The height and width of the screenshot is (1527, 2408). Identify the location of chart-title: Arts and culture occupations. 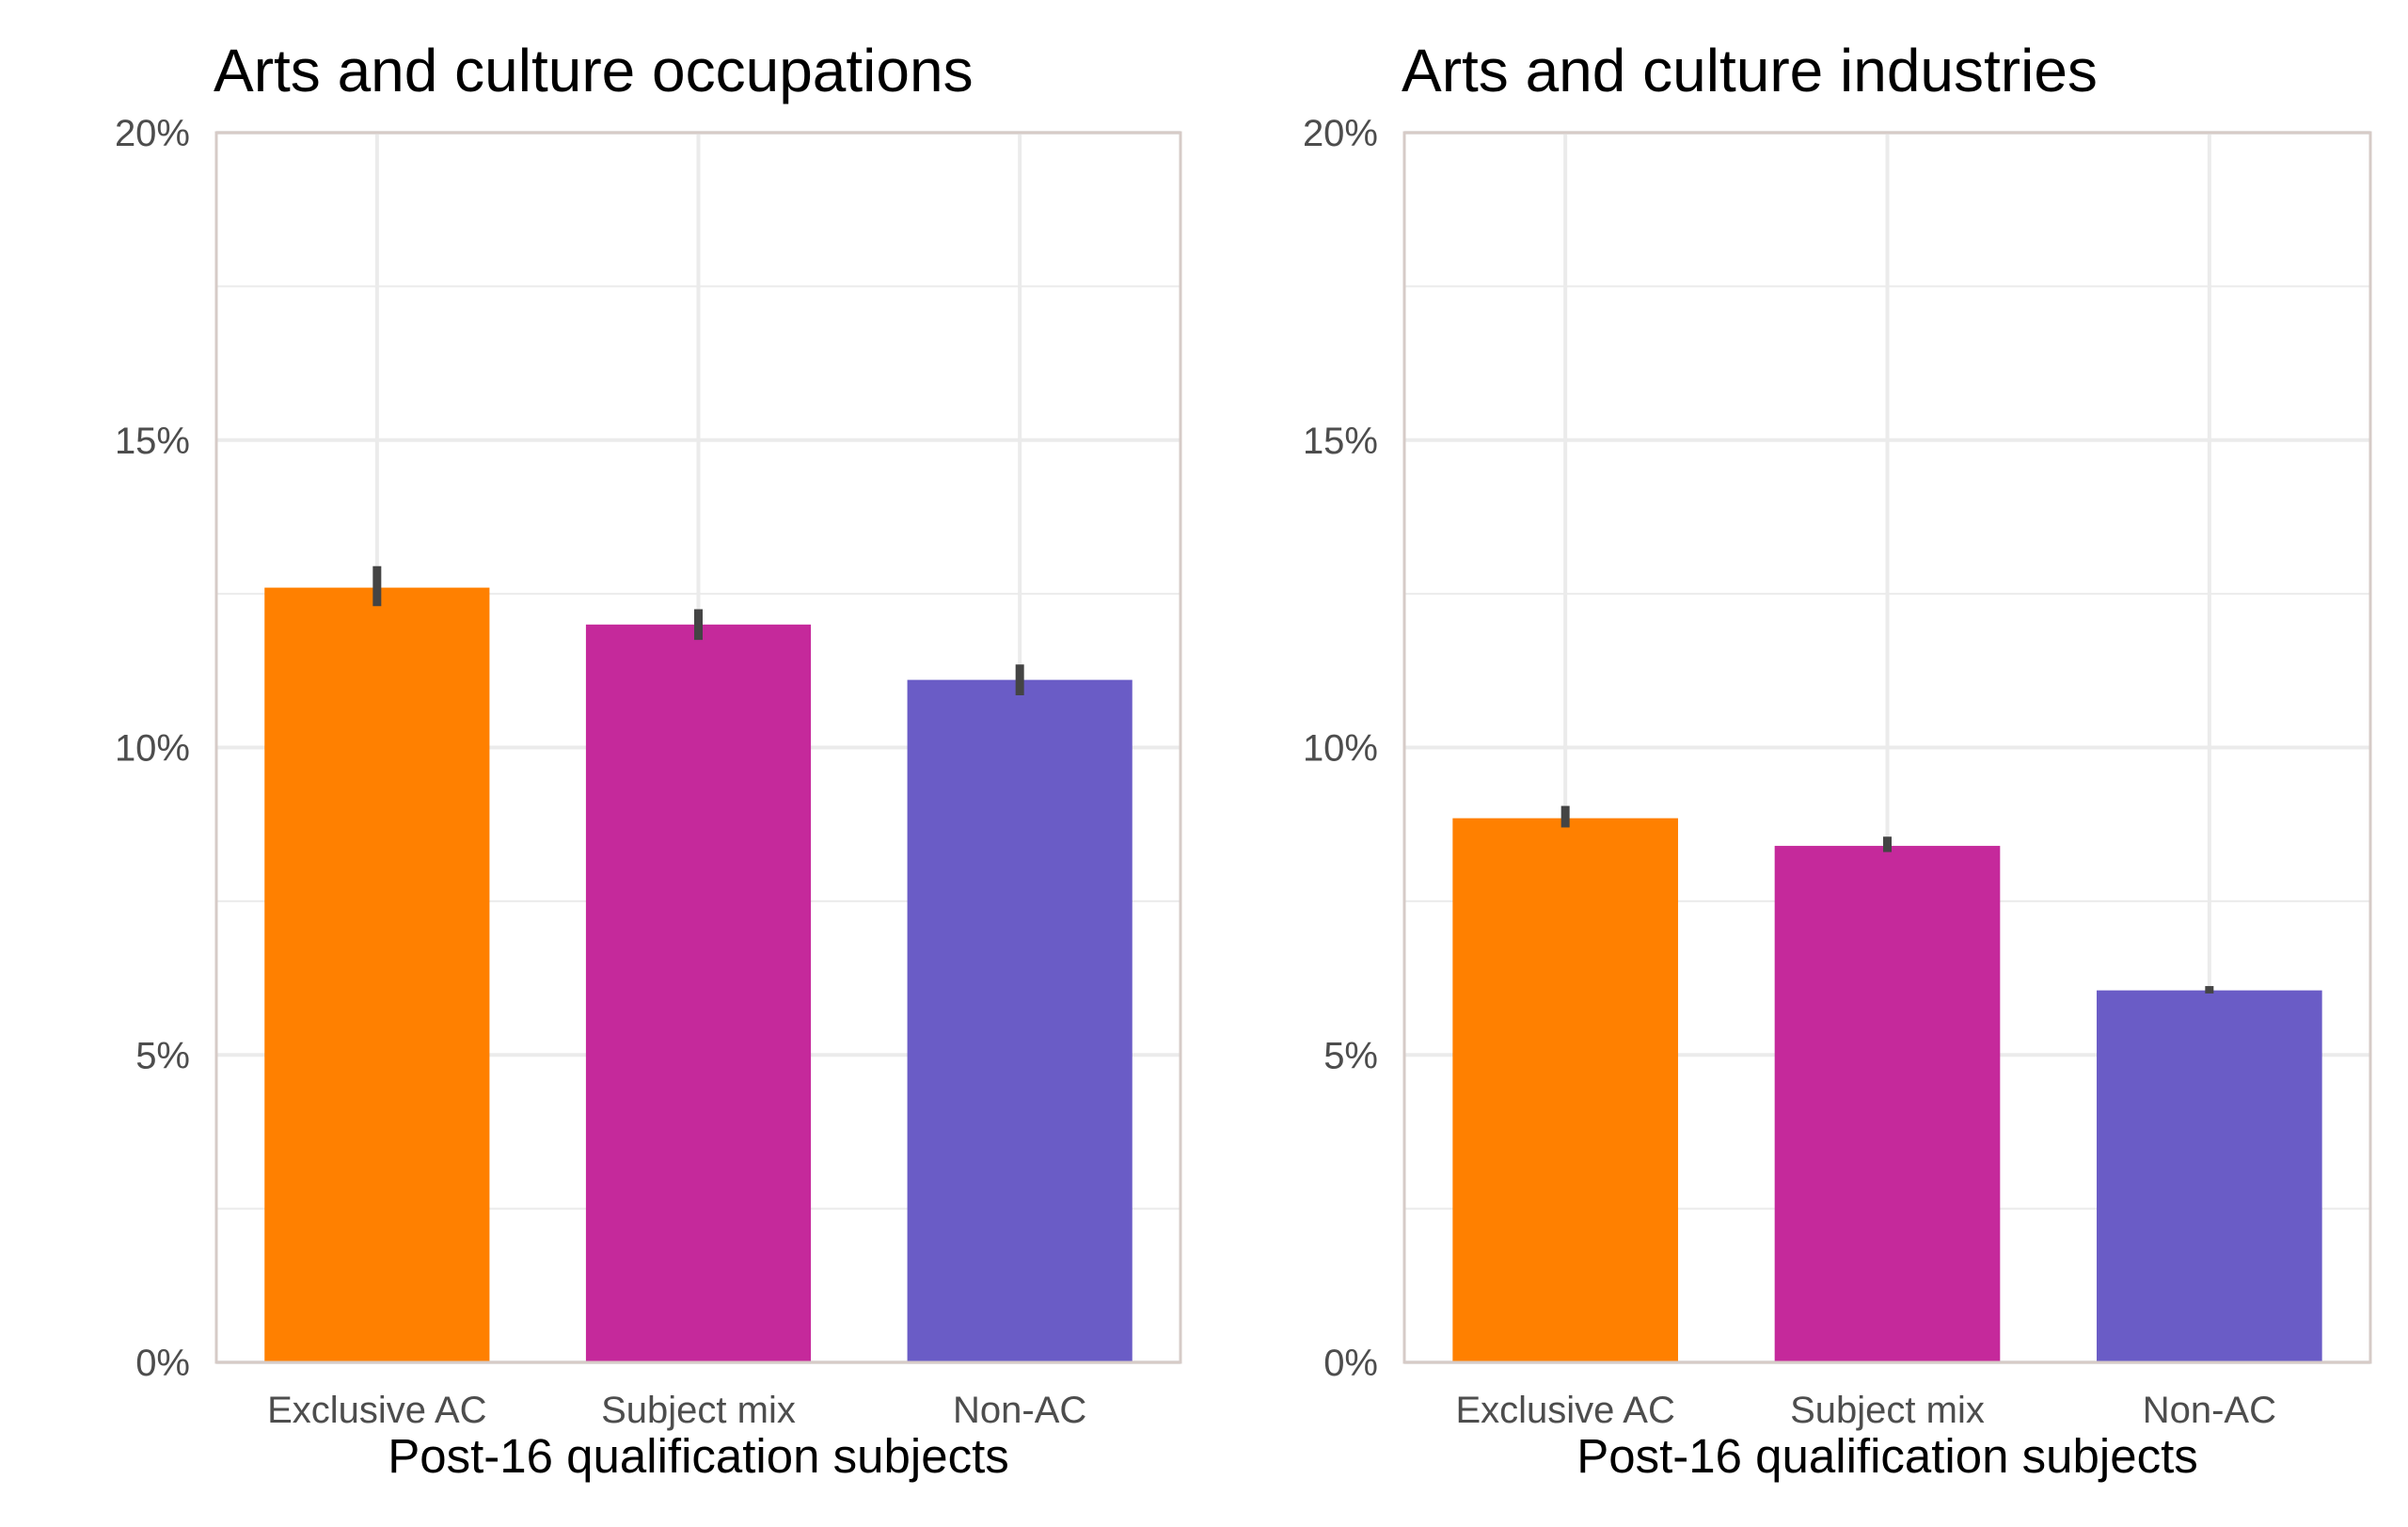
(594, 70).